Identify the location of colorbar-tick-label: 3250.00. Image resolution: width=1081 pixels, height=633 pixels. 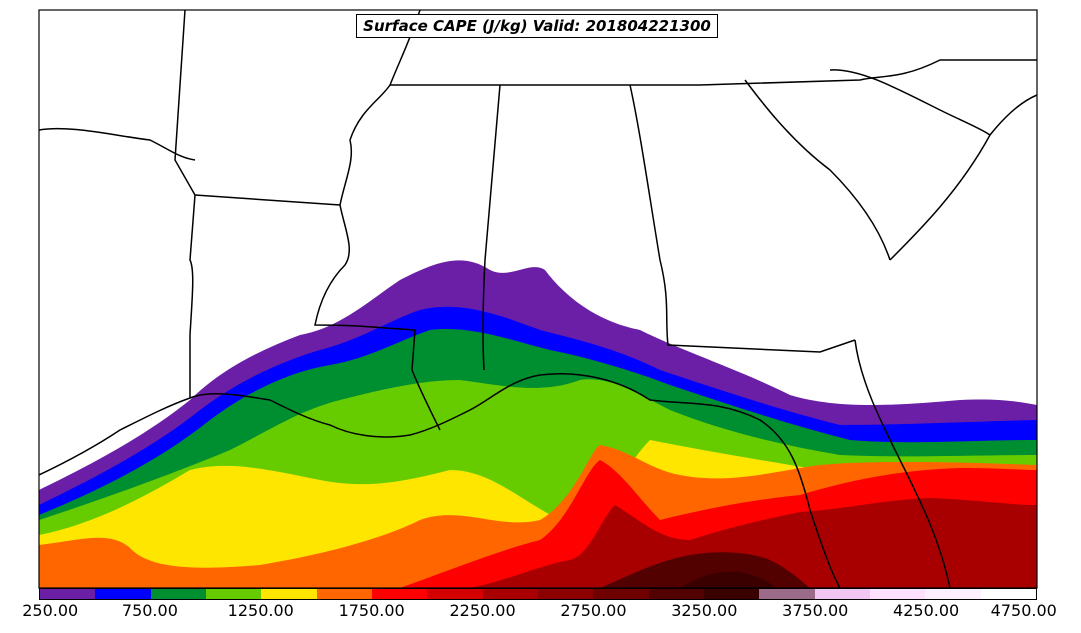
(704, 610).